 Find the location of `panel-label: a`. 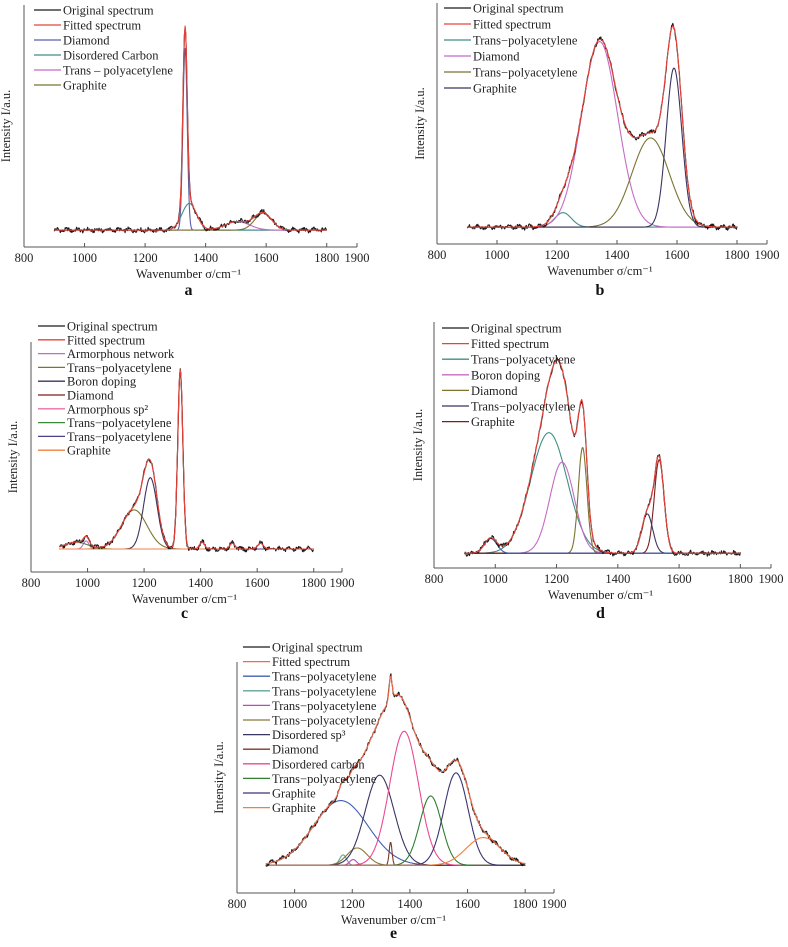

panel-label: a is located at coordinates (189, 290).